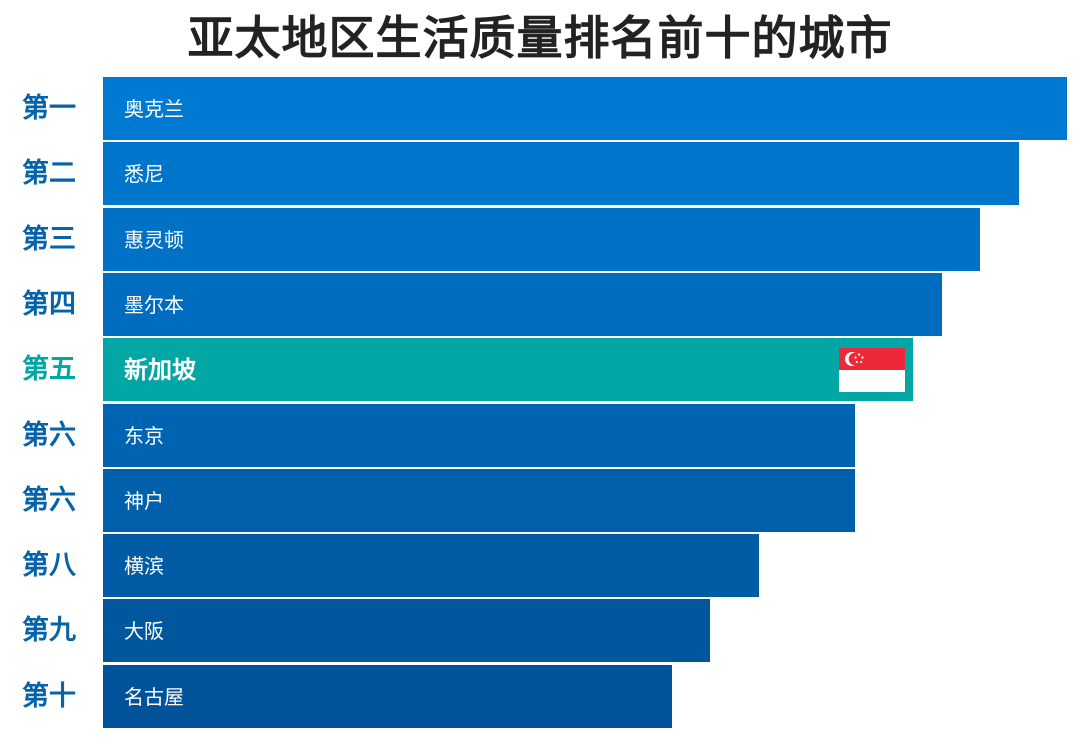  I want to click on city-label-8: 横滨, so click(144, 566).